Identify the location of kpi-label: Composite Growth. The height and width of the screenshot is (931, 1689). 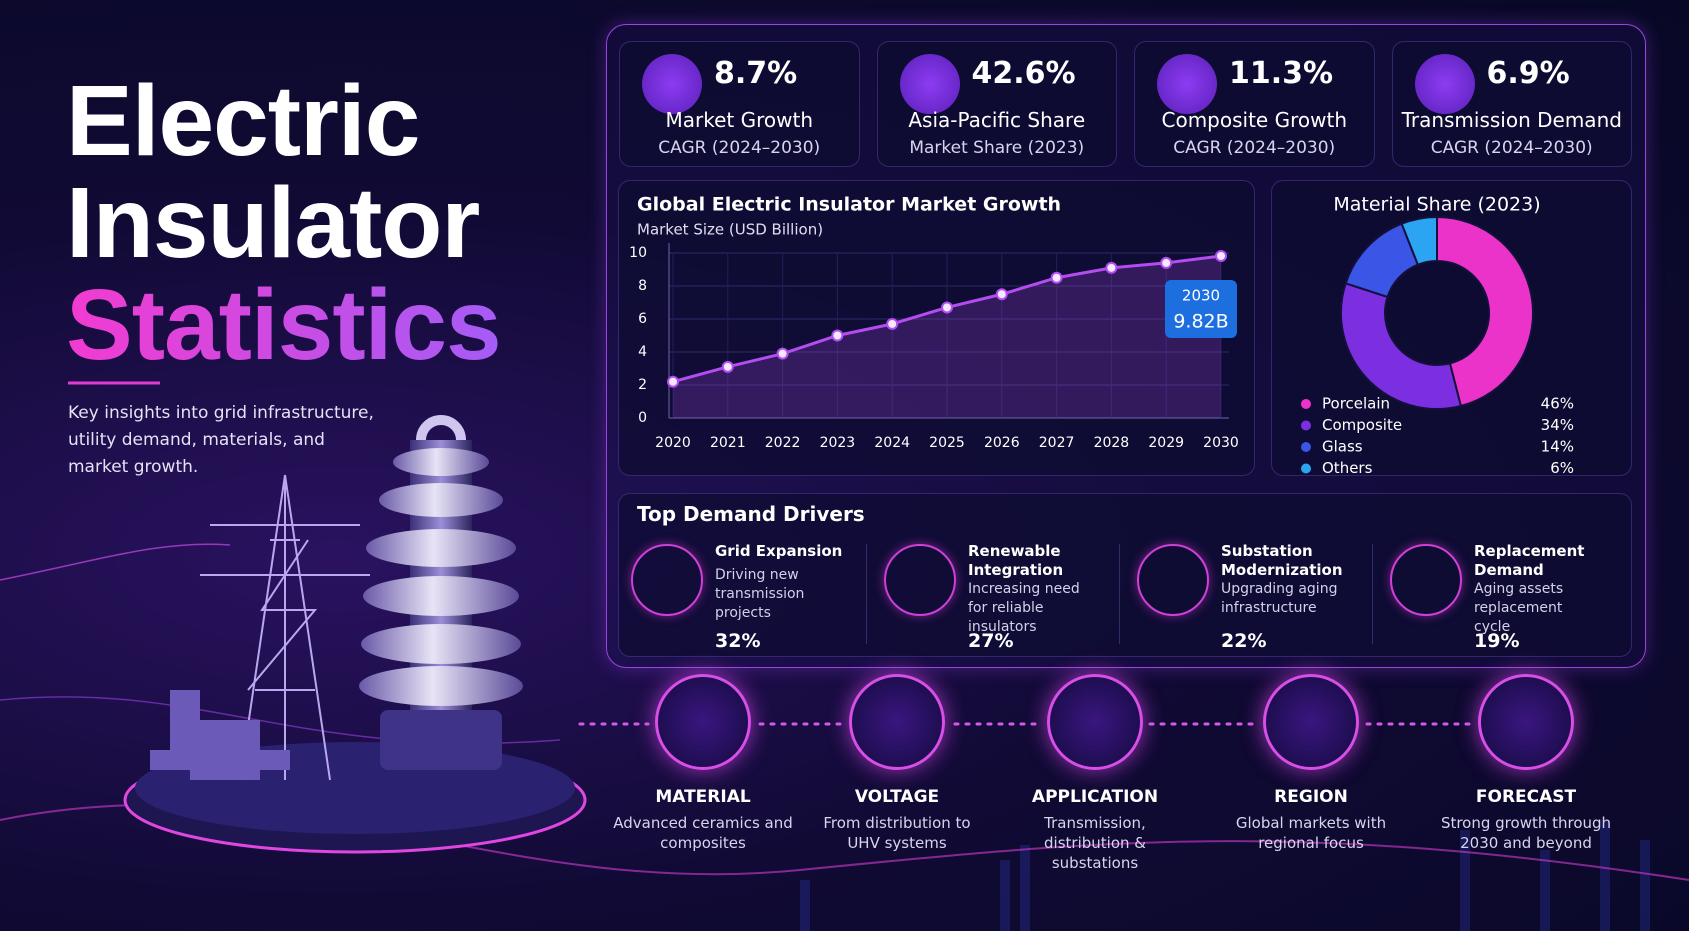
(1254, 120).